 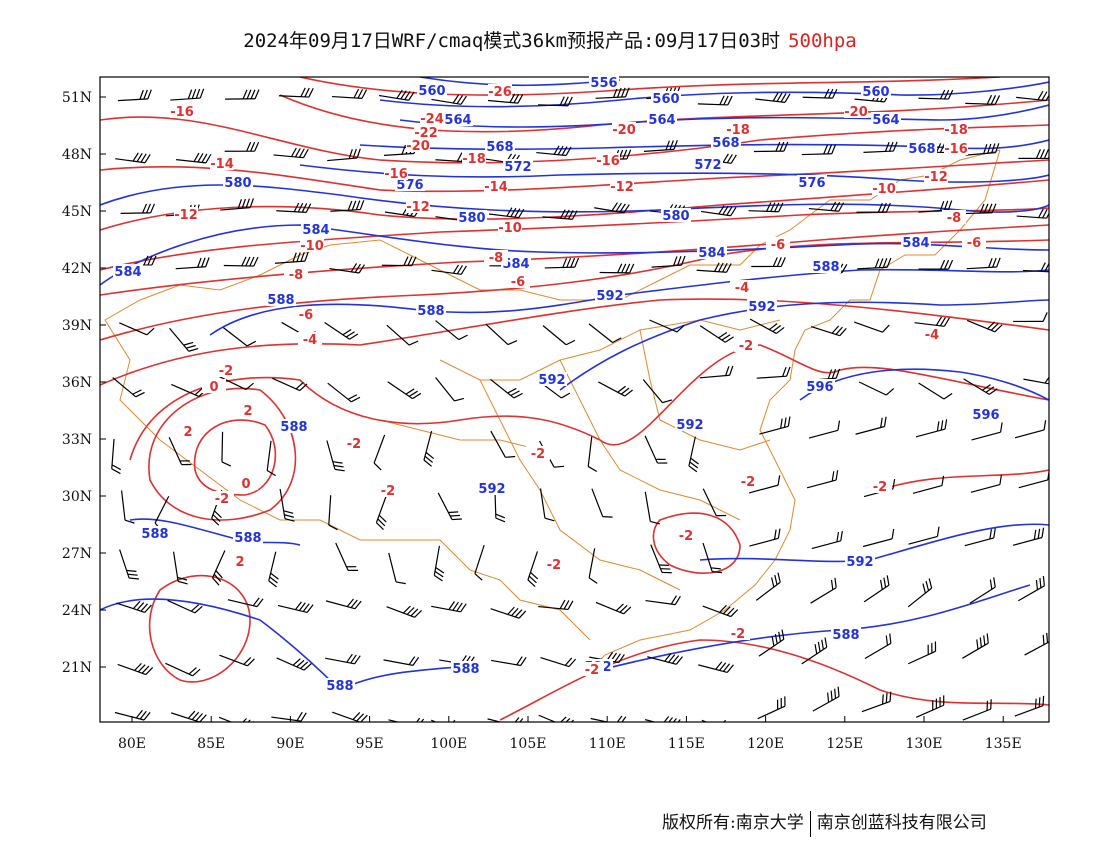 I want to click on temp-contour-label: -6, so click(x=306, y=315).